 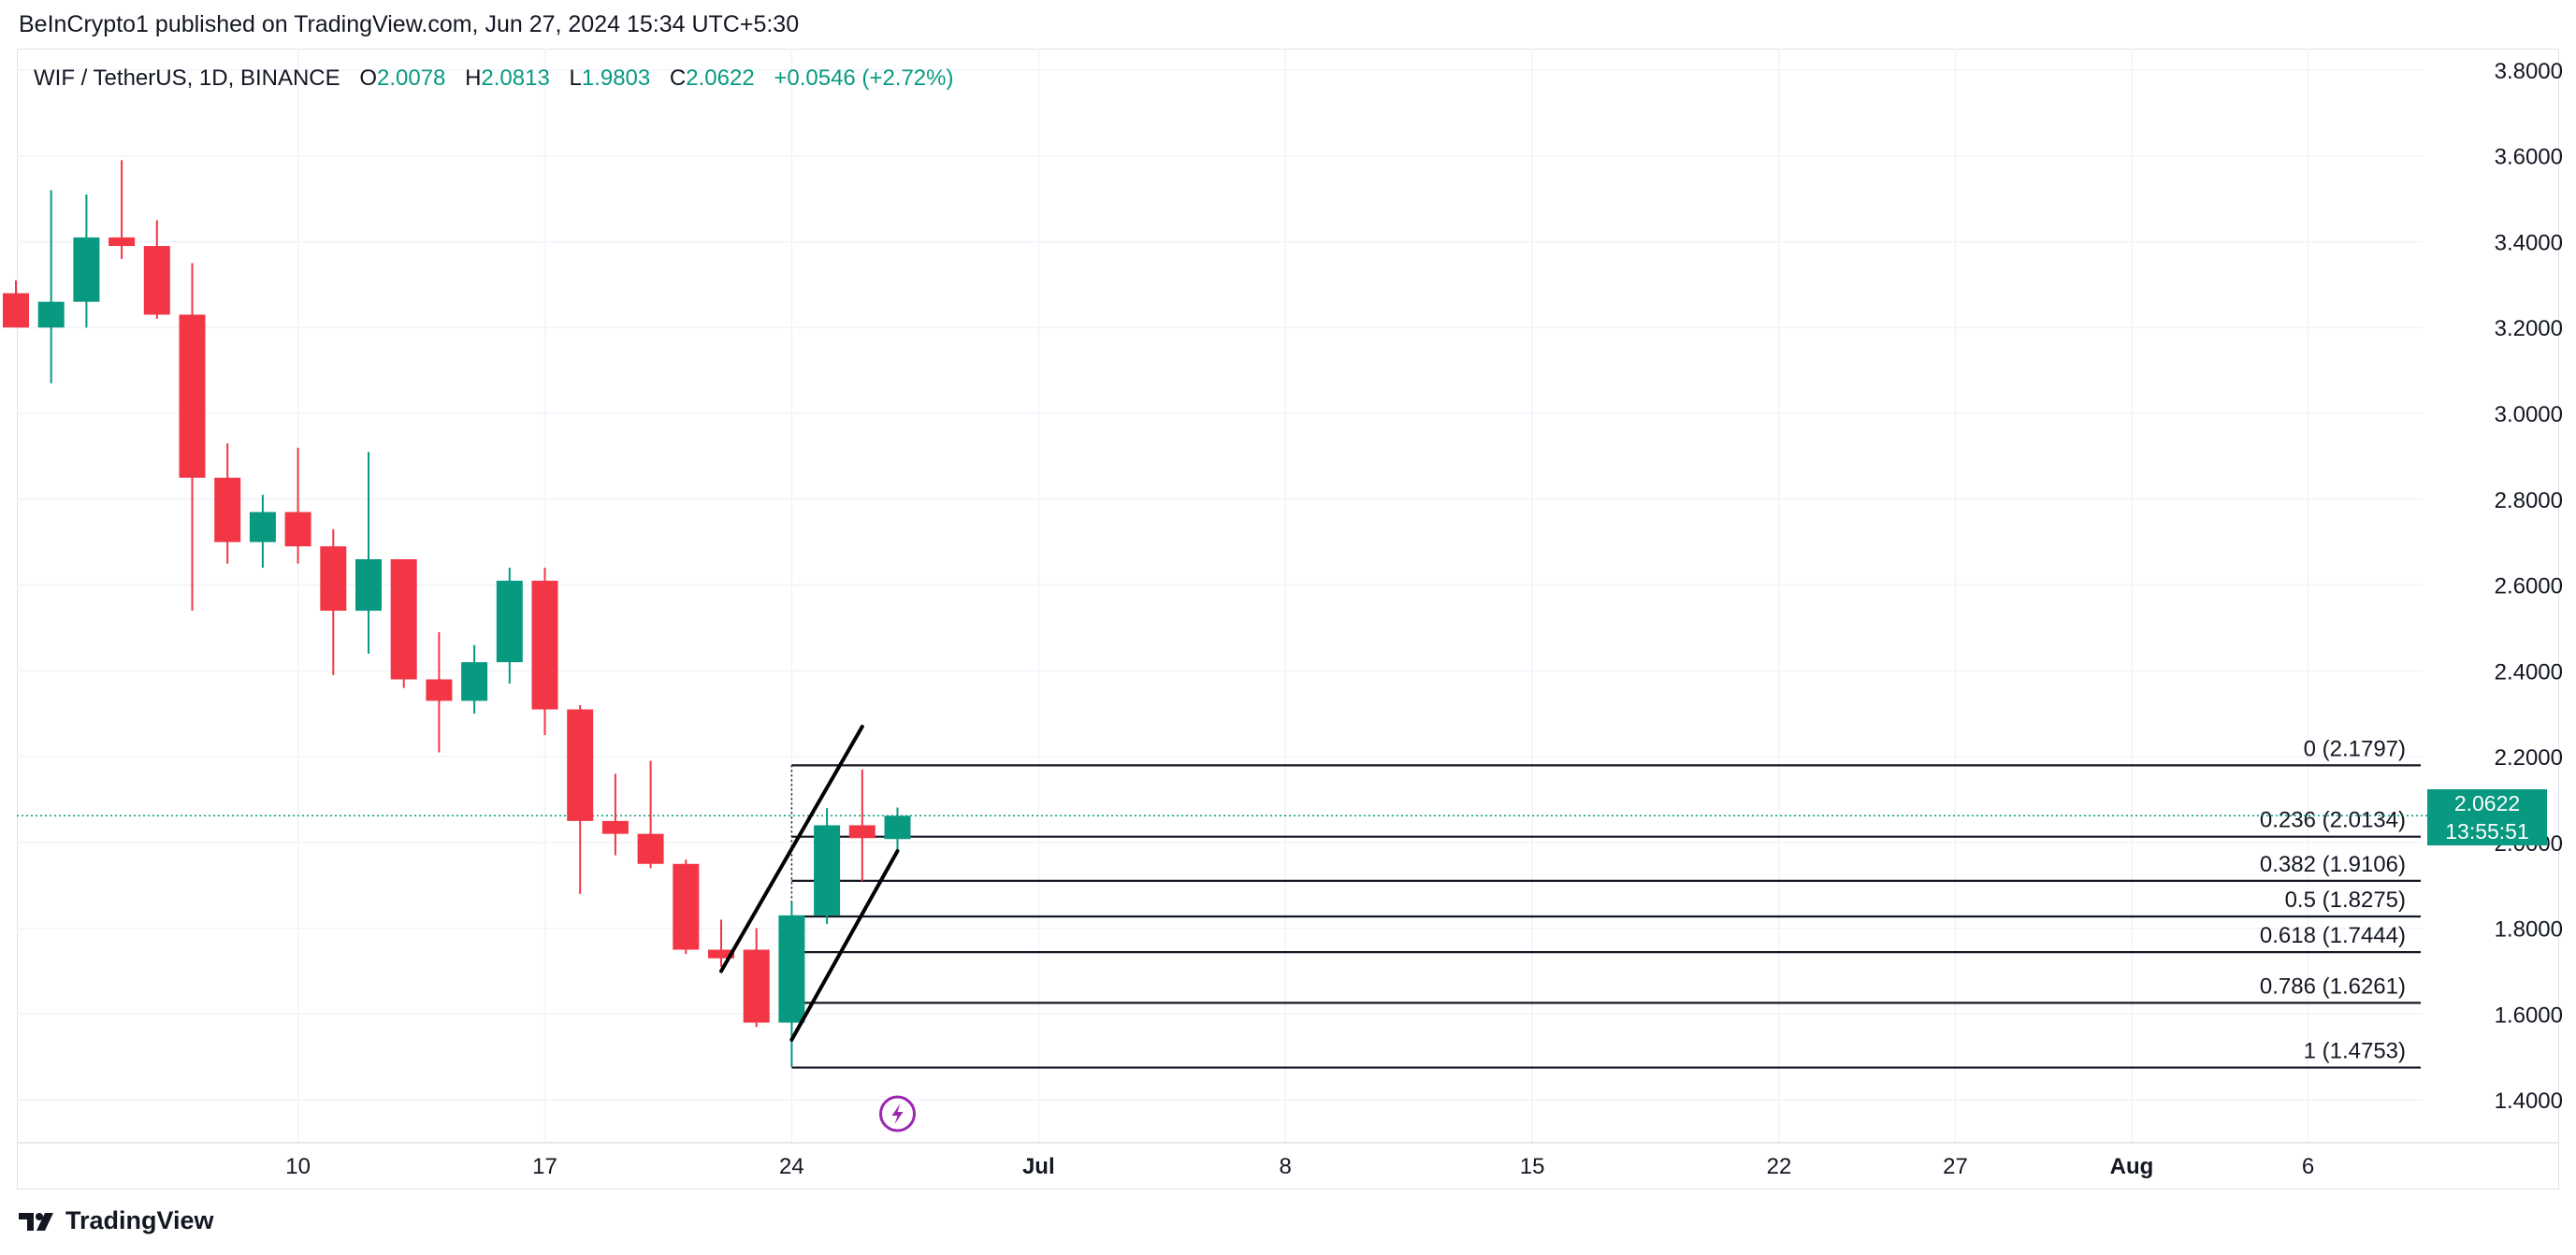 I want to click on price-tick-label: 1.8000, so click(x=2529, y=930).